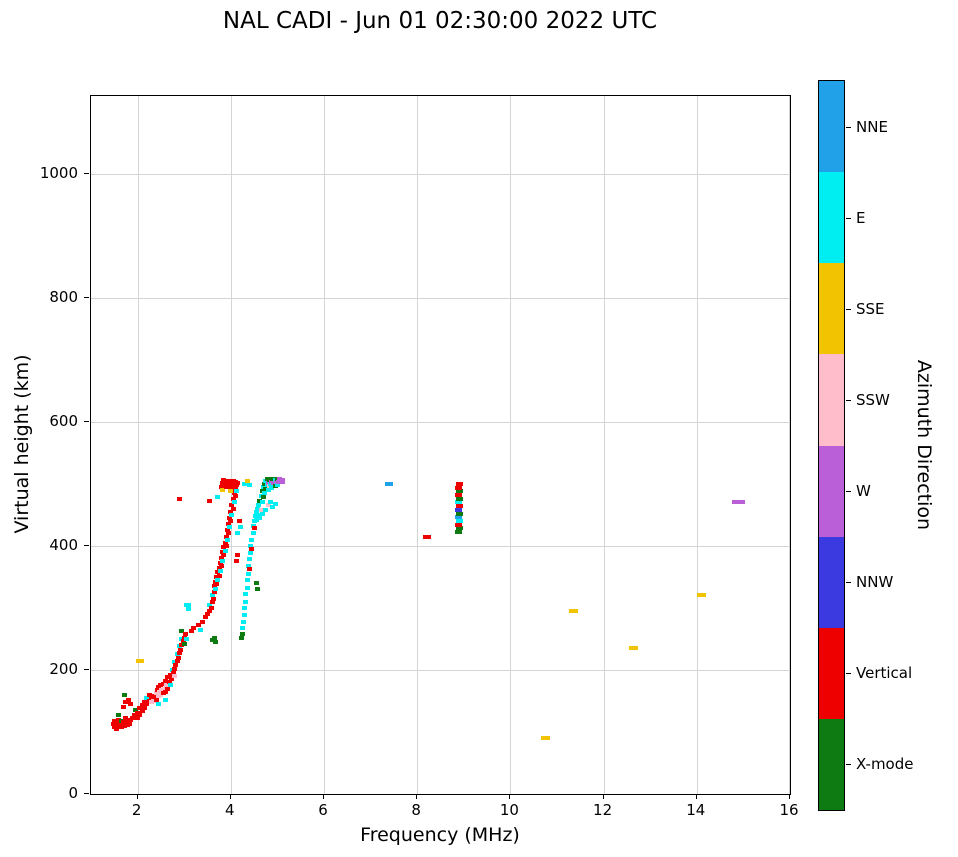  Describe the element at coordinates (831, 764) in the screenshot. I see `colorbar-segment-x-mode` at that location.